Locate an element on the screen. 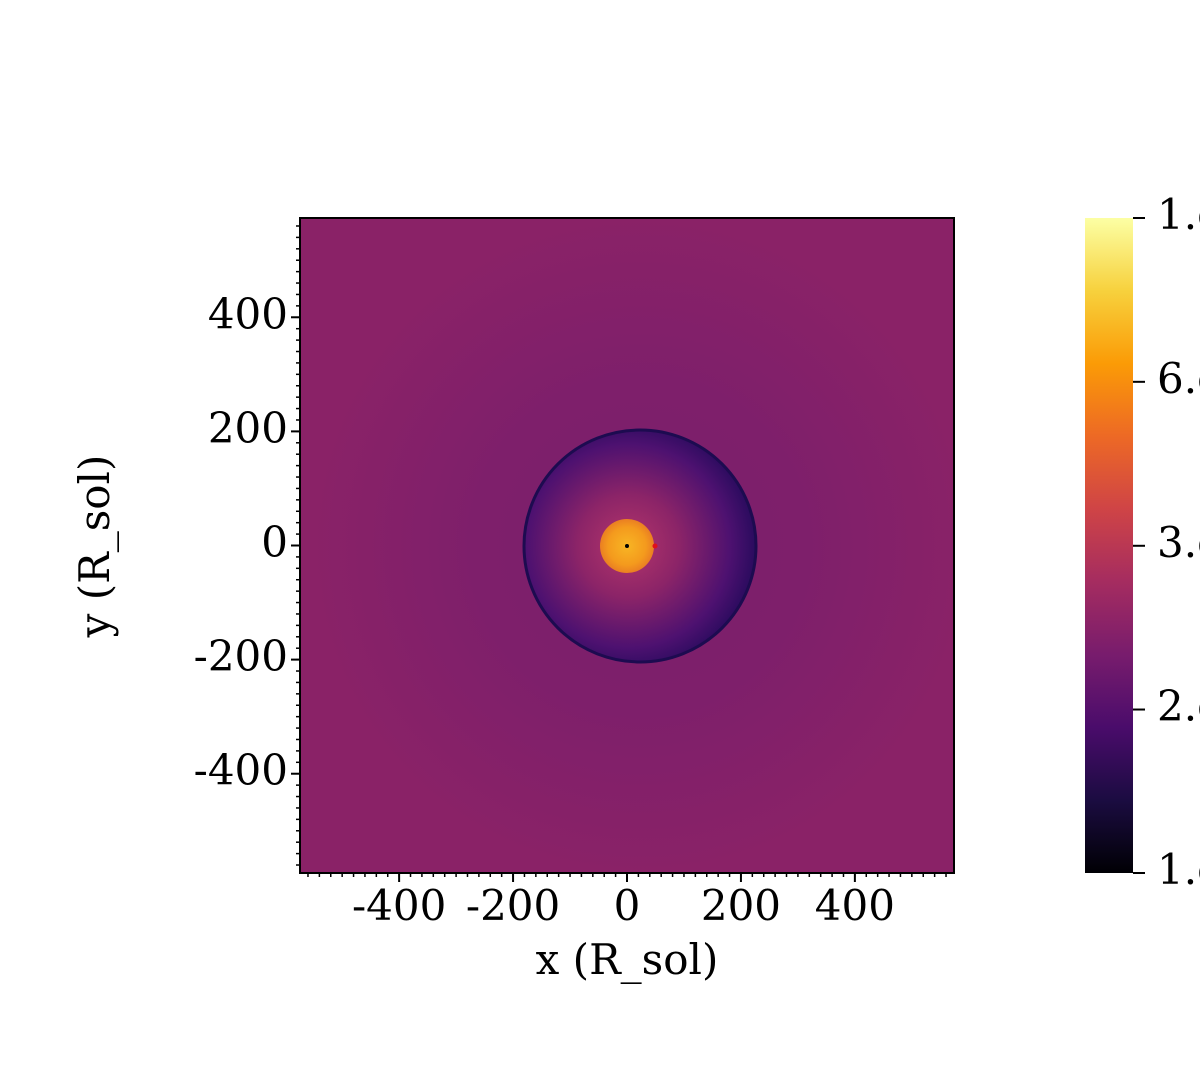  x-tick-label: 200 is located at coordinates (741, 905).